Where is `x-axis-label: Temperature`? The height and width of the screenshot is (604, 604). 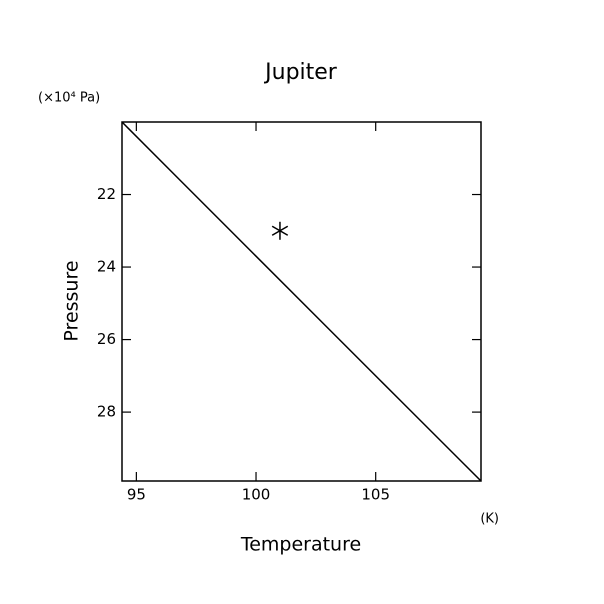
x-axis-label: Temperature is located at coordinates (300, 545).